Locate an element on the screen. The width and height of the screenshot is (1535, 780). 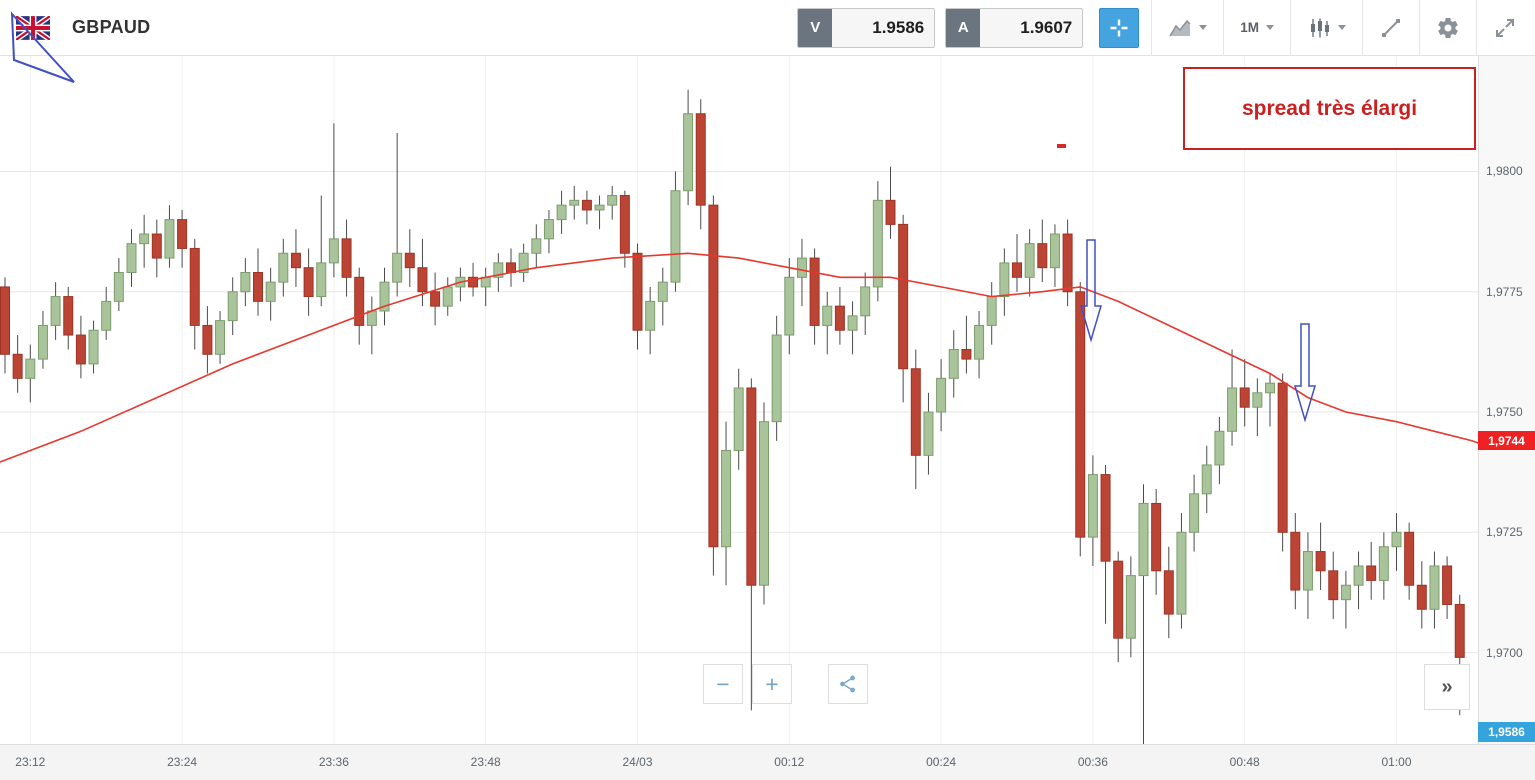
collapse-panel-button: » is located at coordinates (1447, 687).